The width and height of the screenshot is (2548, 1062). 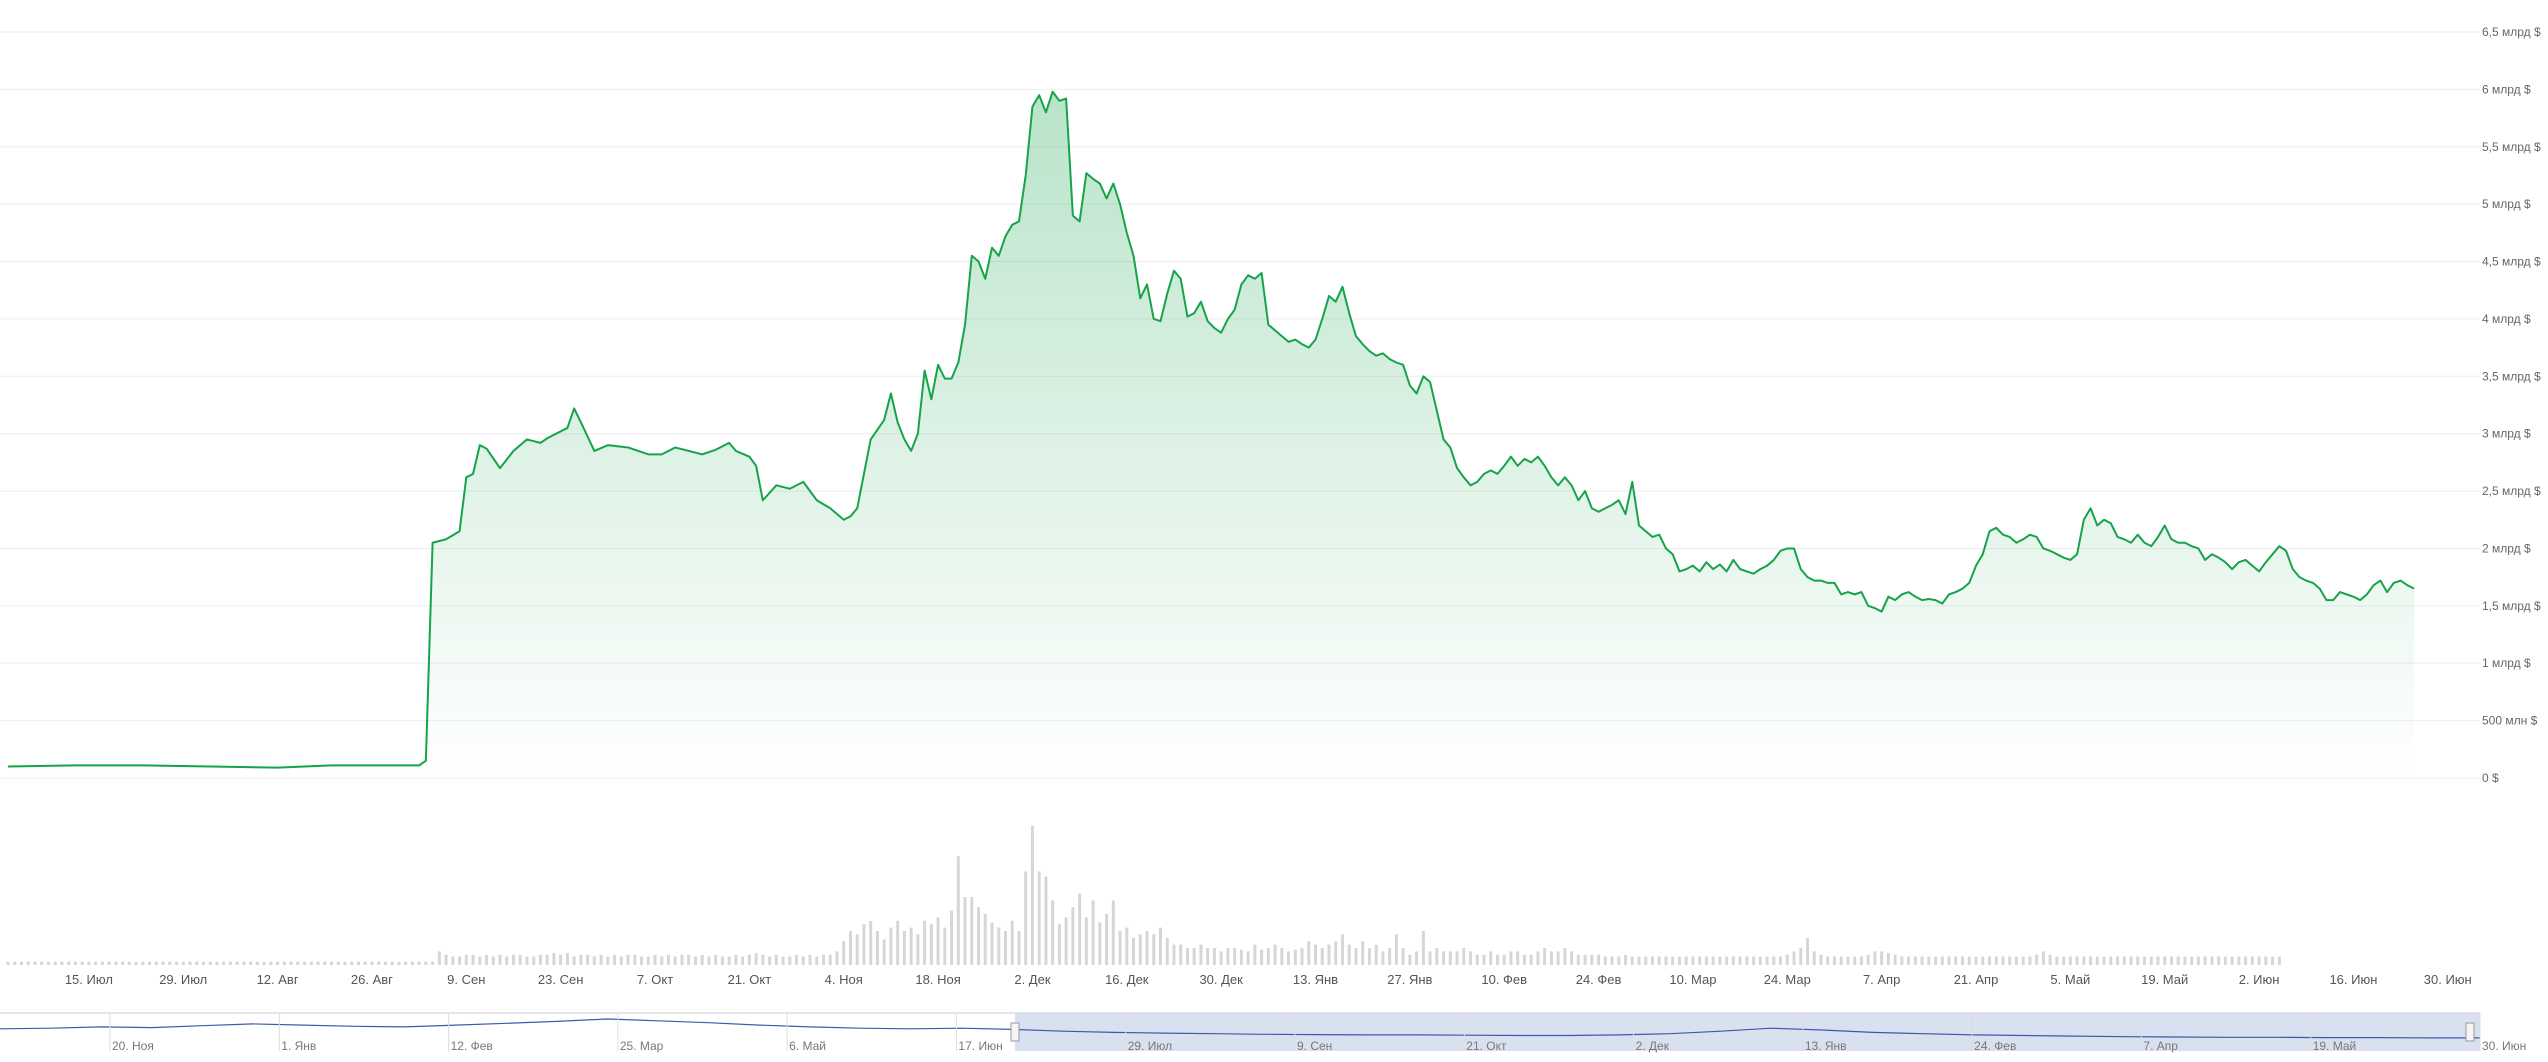 What do you see at coordinates (2470, 1032) in the screenshot?
I see `navigator-handle-right` at bounding box center [2470, 1032].